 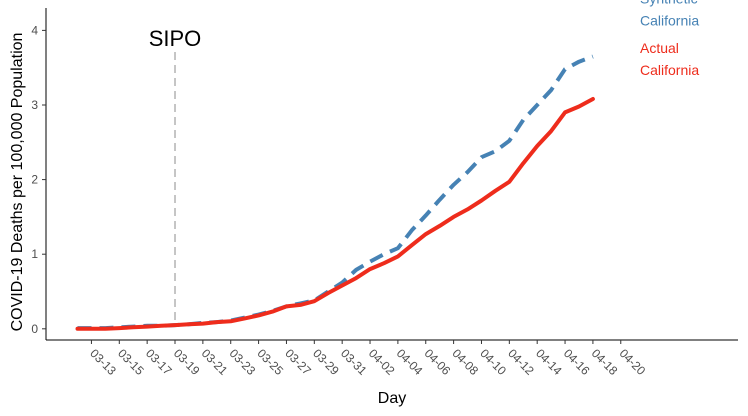 What do you see at coordinates (354, 362) in the screenshot?
I see `x-tick-label: 03-31` at bounding box center [354, 362].